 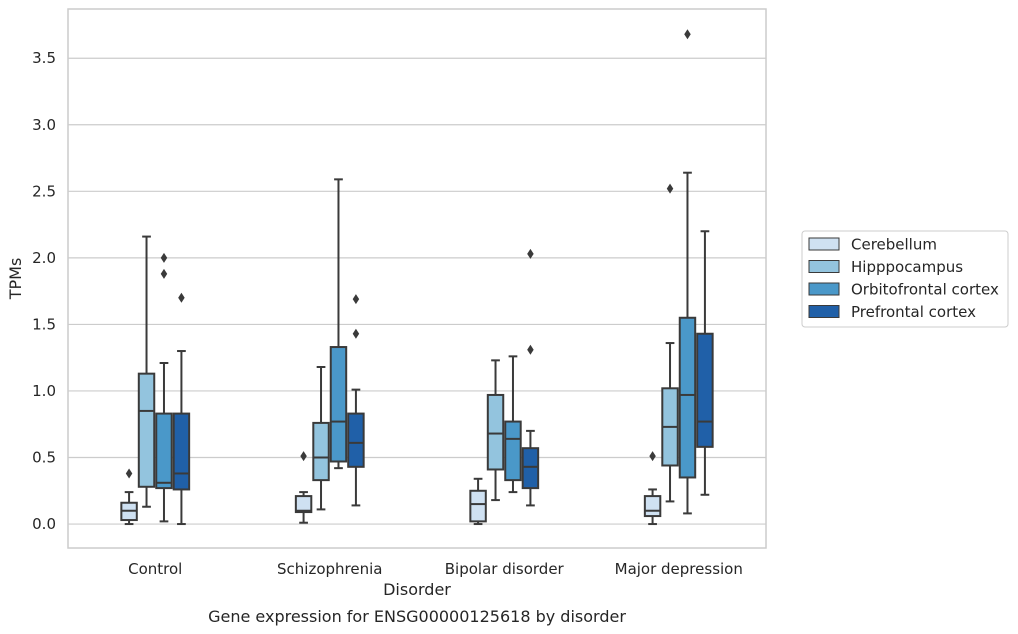 I want to click on x-tick-label: Major depression, so click(x=679, y=569).